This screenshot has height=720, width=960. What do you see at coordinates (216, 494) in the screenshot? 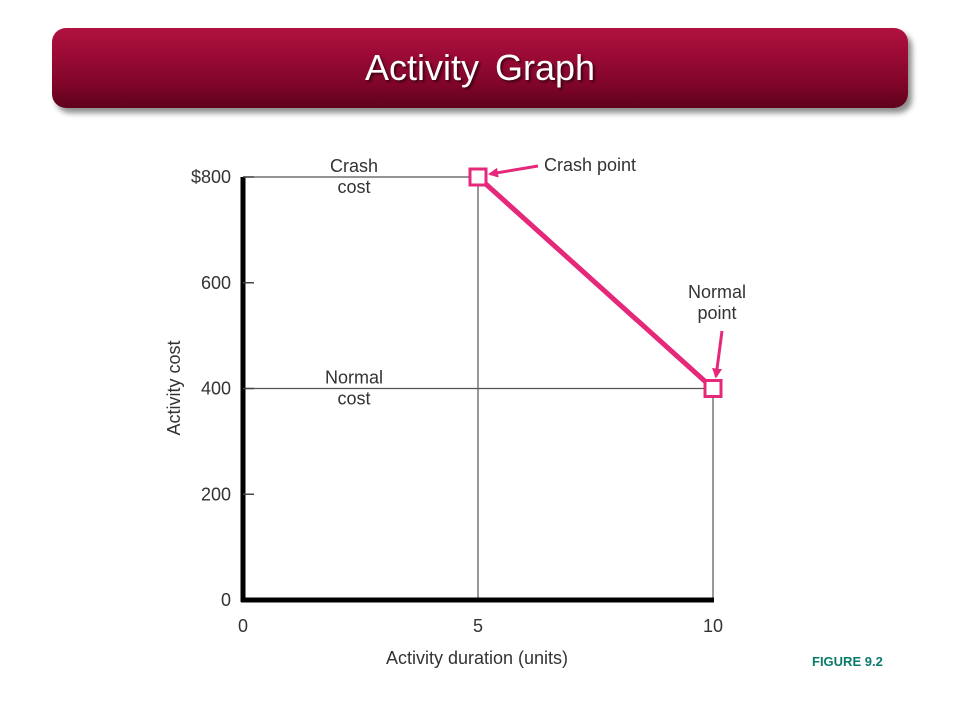
I see `y-tick-label: 200` at bounding box center [216, 494].